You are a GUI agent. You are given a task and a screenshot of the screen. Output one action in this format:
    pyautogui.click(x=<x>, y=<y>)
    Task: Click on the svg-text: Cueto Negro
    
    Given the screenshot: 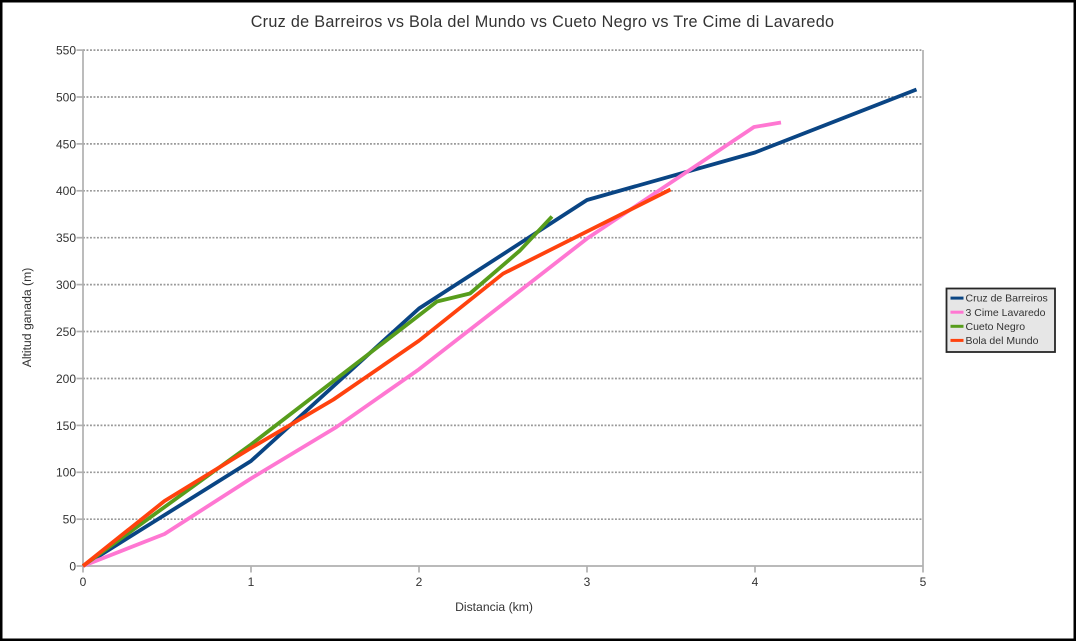 What is the action you would take?
    pyautogui.click(x=996, y=327)
    